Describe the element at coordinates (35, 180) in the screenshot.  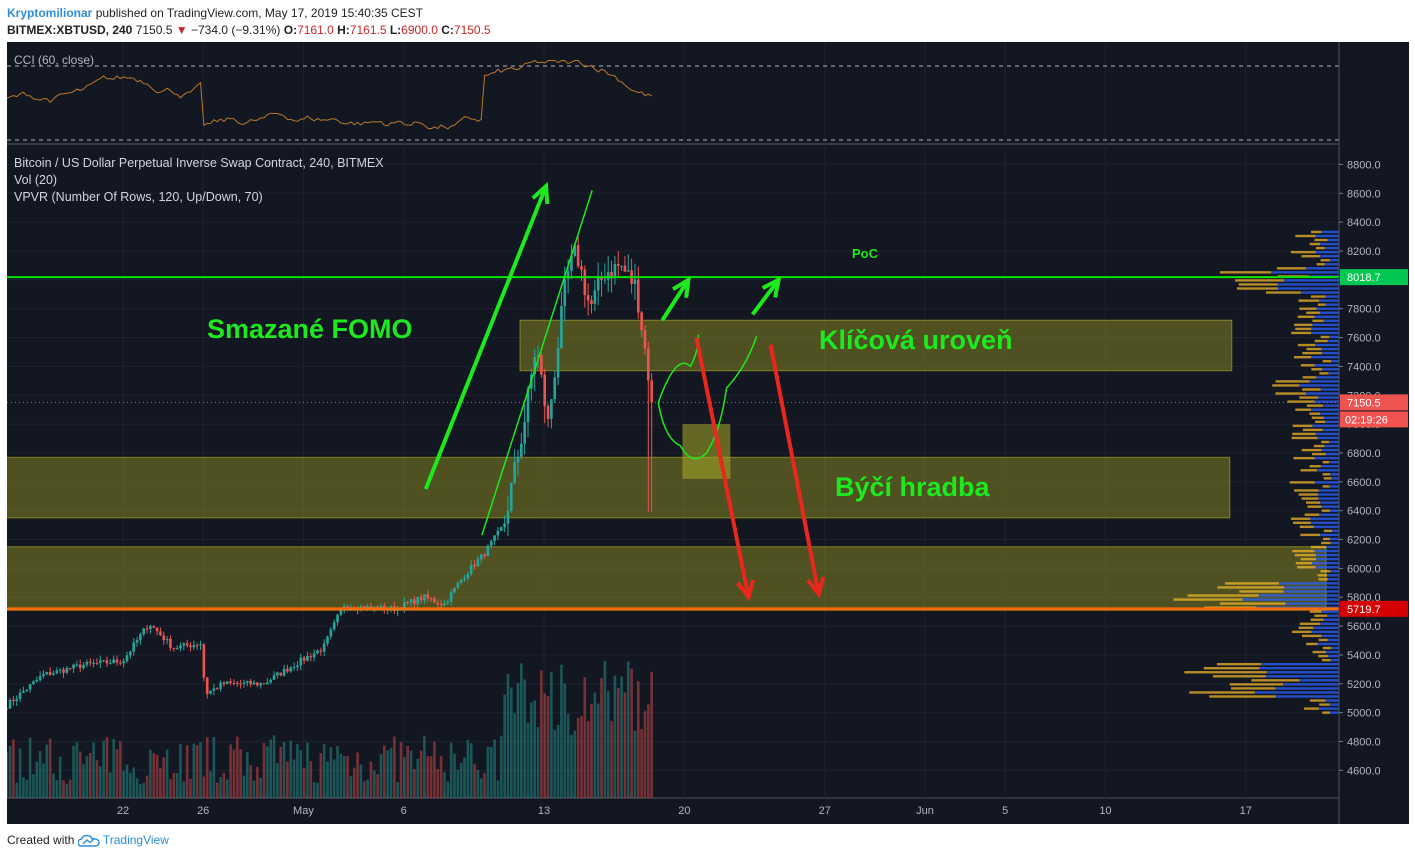
I see `indicator-vol: Vol (20)` at that location.